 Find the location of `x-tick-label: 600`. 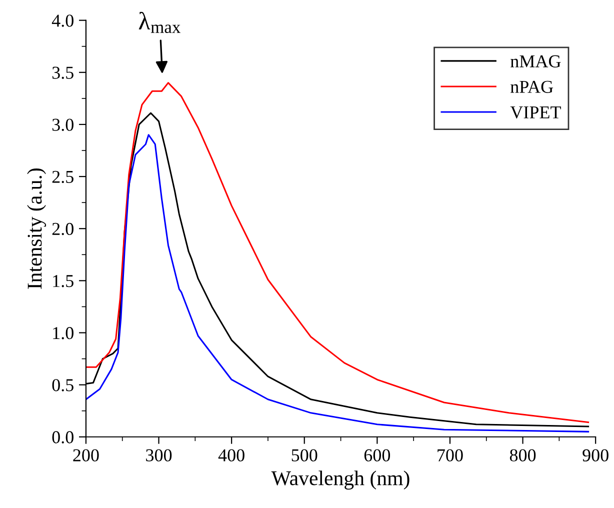

x-tick-label: 600 is located at coordinates (377, 455).